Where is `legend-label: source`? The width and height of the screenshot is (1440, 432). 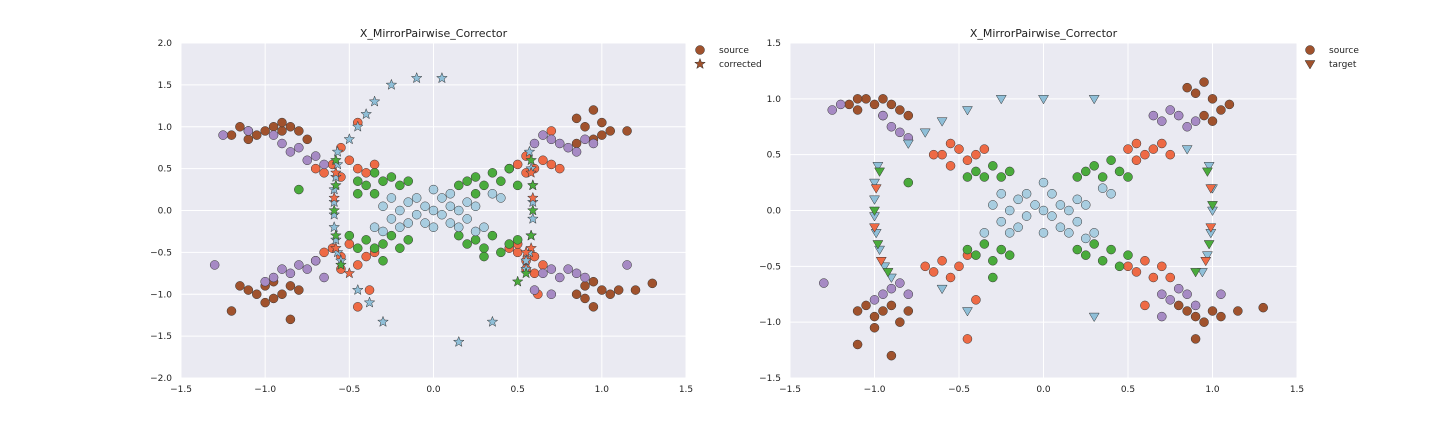 legend-label: source is located at coordinates (1344, 51).